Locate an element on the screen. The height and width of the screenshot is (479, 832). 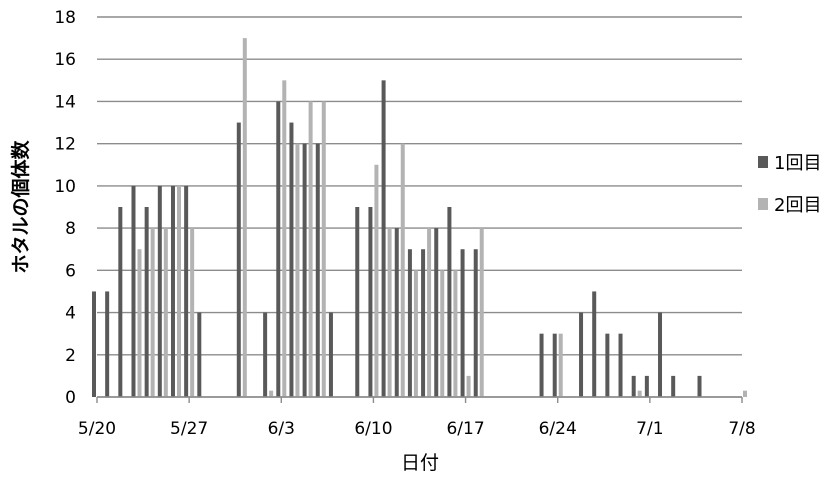
y-tick-label: 14 is located at coordinates (65, 102).